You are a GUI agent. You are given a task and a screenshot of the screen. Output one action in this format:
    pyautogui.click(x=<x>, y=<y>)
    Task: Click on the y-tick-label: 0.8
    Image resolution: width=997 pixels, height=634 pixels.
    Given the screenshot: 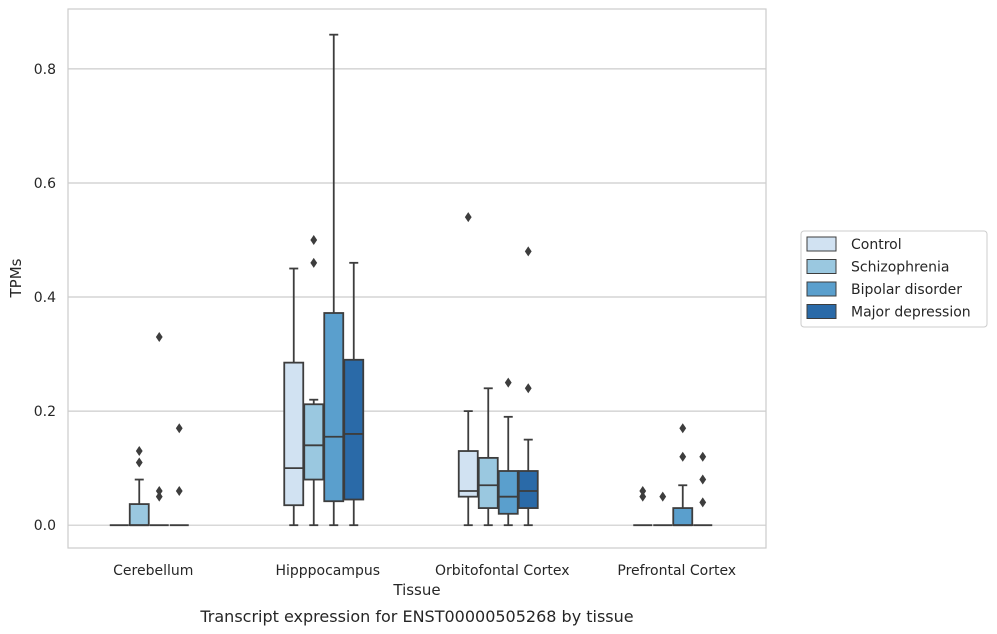 What is the action you would take?
    pyautogui.click(x=45, y=70)
    